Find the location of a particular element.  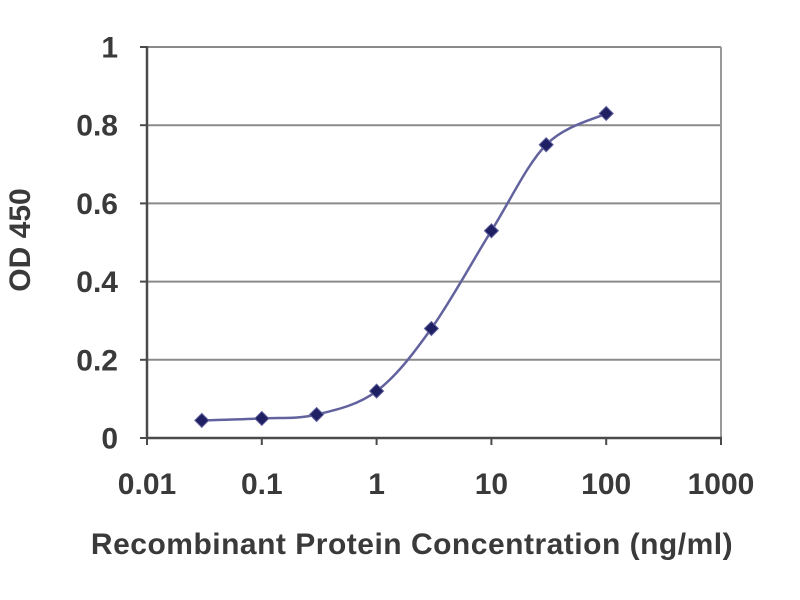

y-tick-label: 0.8 is located at coordinates (97, 126).